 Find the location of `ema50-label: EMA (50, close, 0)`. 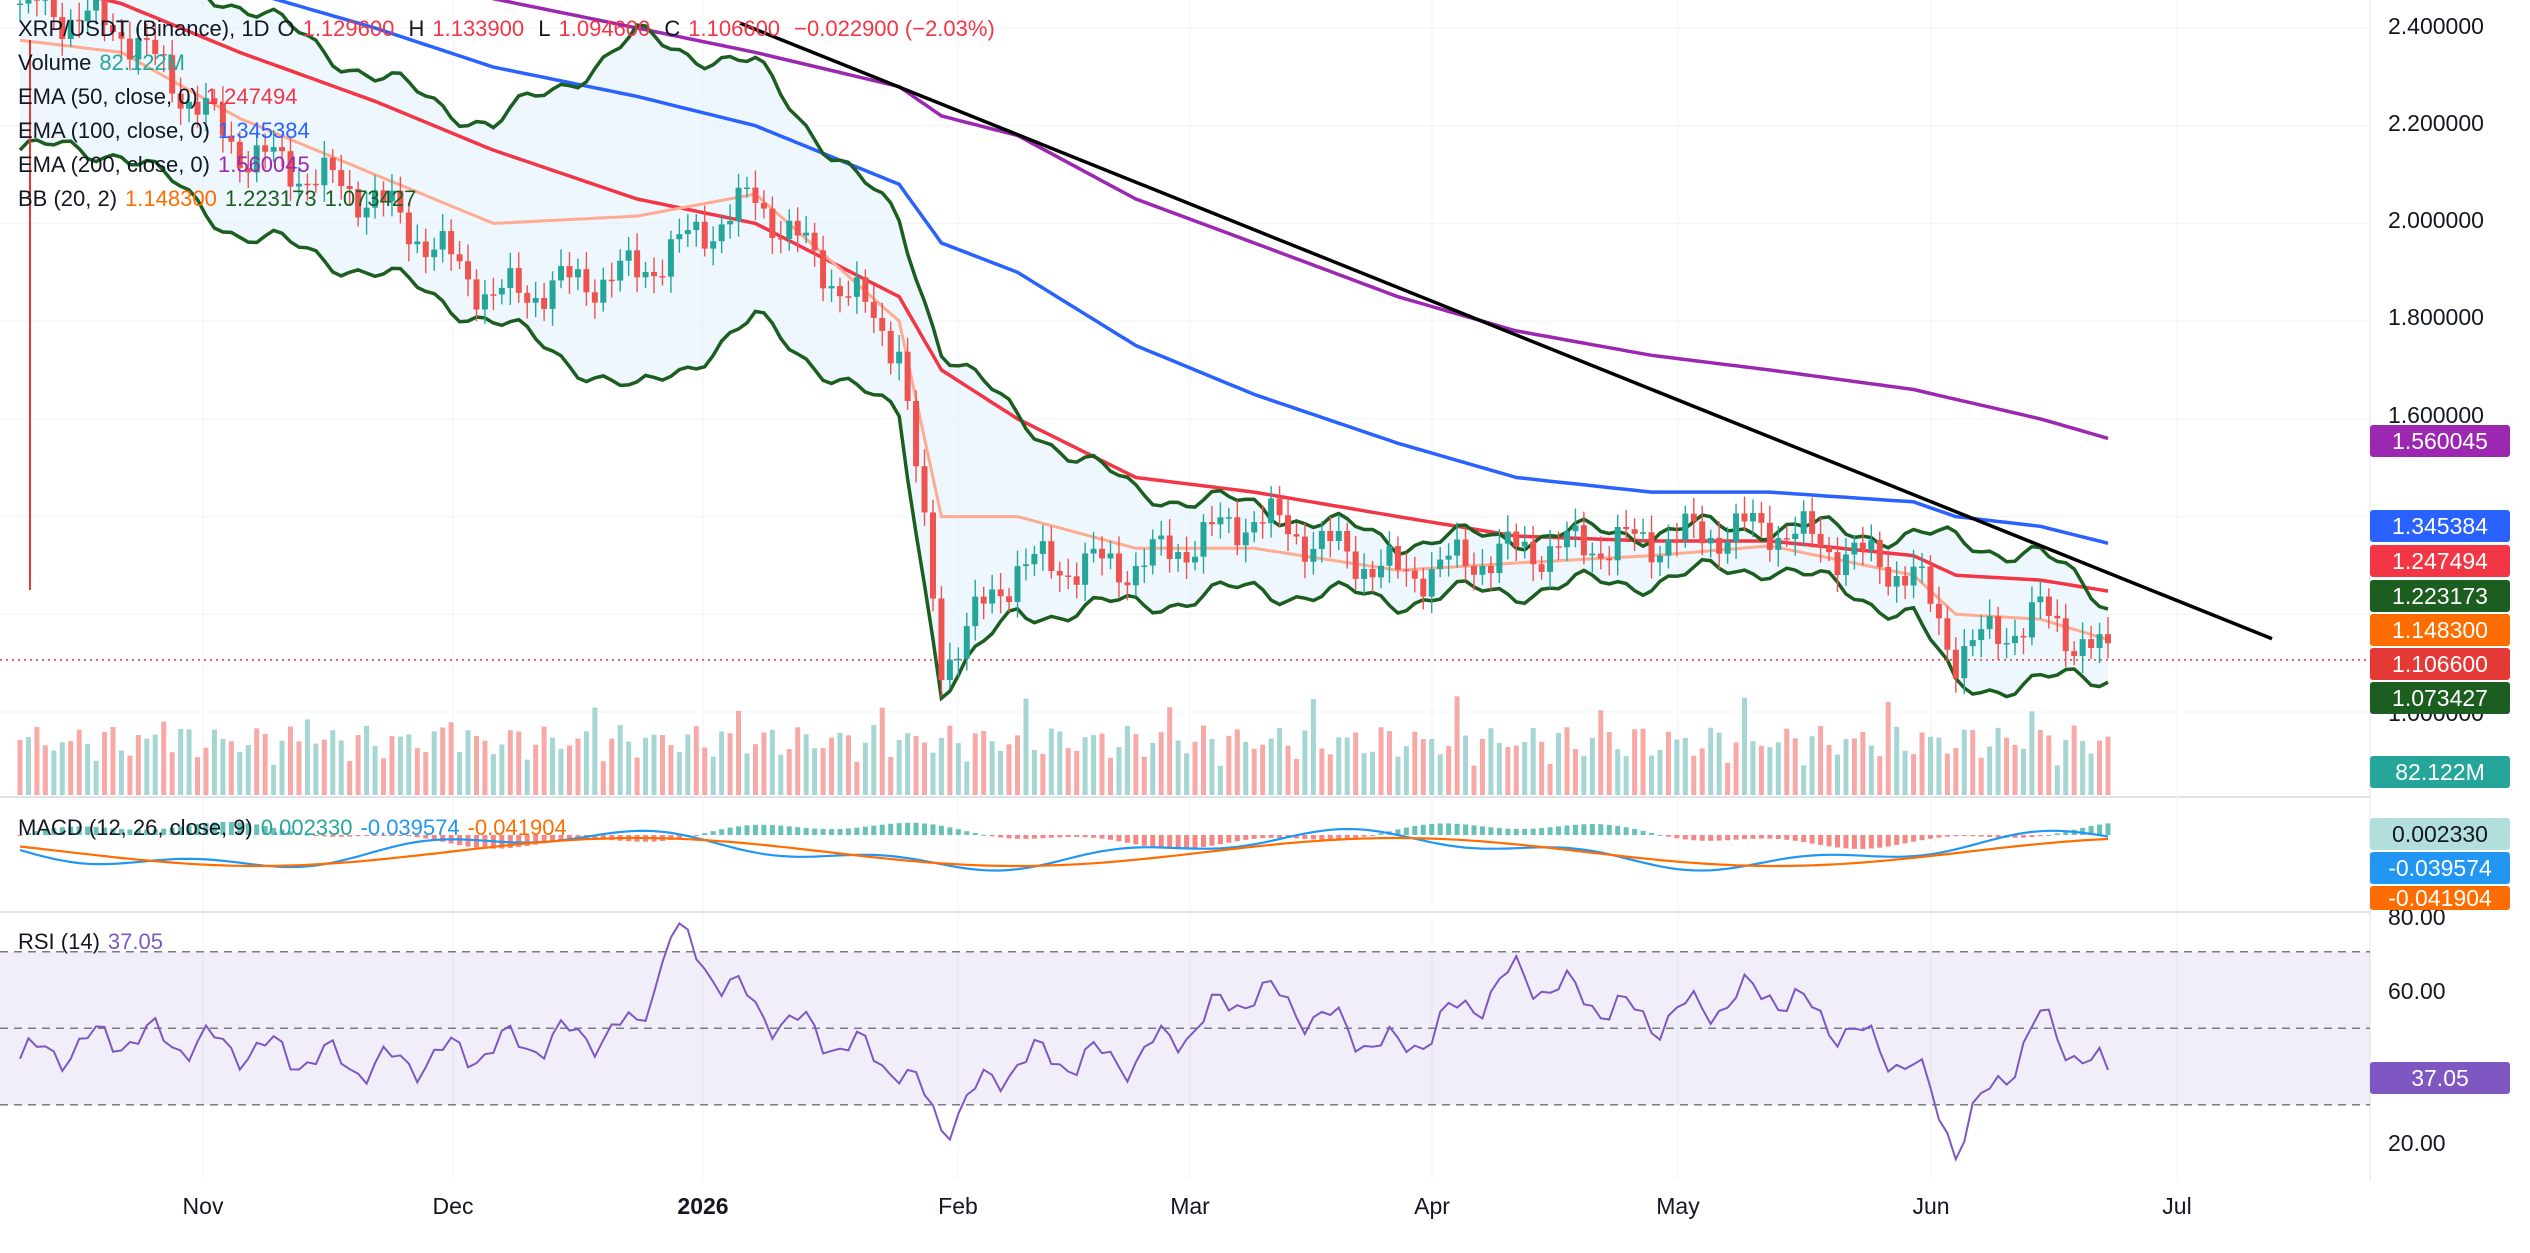

ema50-label: EMA (50, close, 0) is located at coordinates (108, 96).